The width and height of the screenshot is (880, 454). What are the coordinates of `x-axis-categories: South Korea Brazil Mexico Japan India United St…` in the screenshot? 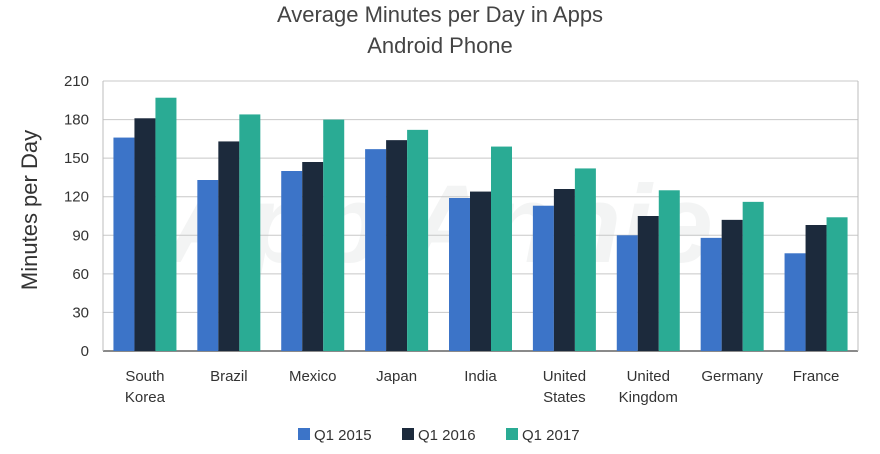 It's located at (482, 387).